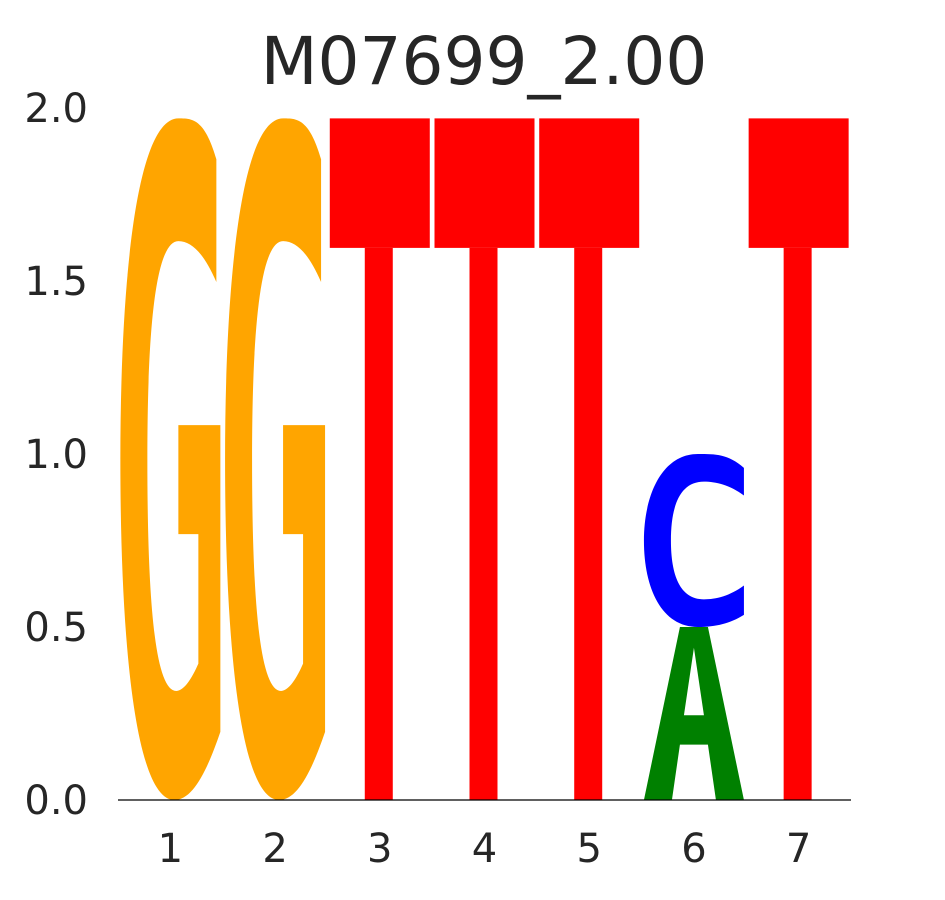 The width and height of the screenshot is (945, 900). I want to click on x-tick-label: 1, so click(170, 849).